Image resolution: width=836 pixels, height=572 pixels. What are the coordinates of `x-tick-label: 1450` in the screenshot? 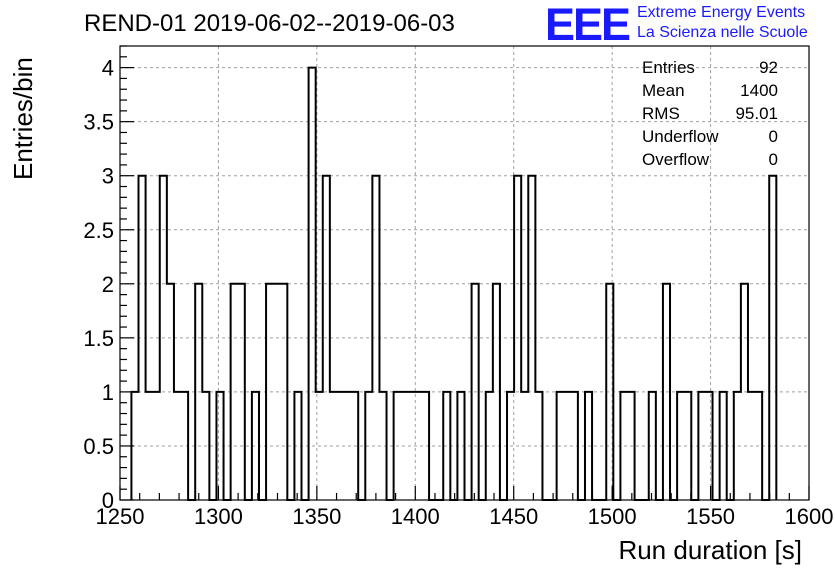 It's located at (513, 516).